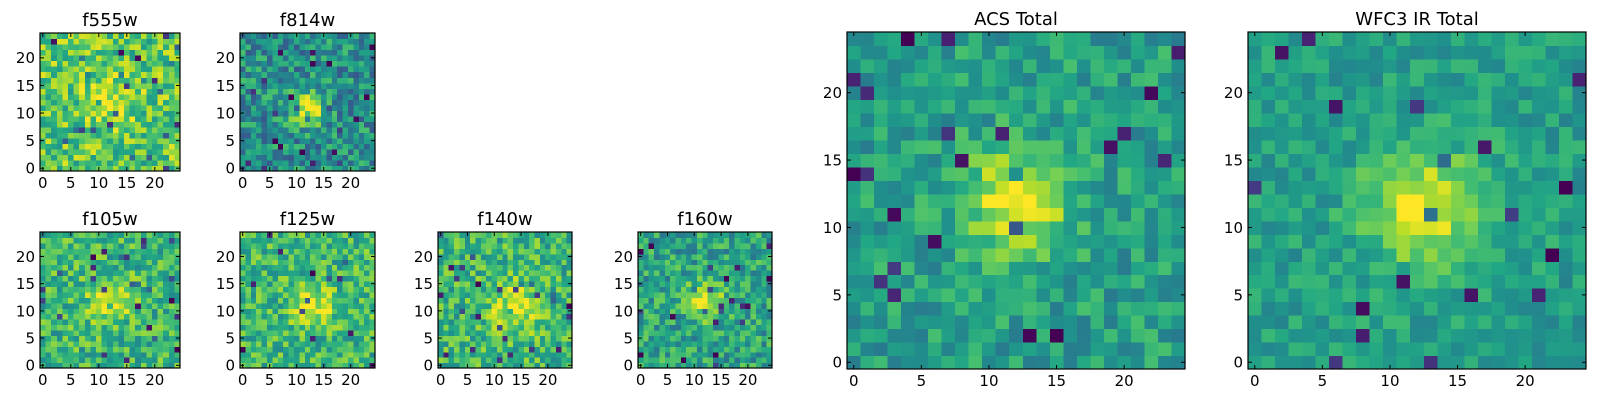  I want to click on x-tick-label: 5, so click(71, 183).